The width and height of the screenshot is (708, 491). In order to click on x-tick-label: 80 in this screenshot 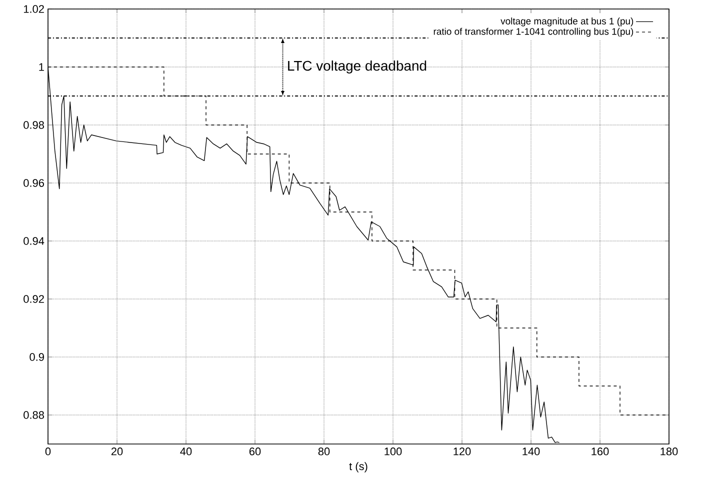, I will do `click(324, 452)`.